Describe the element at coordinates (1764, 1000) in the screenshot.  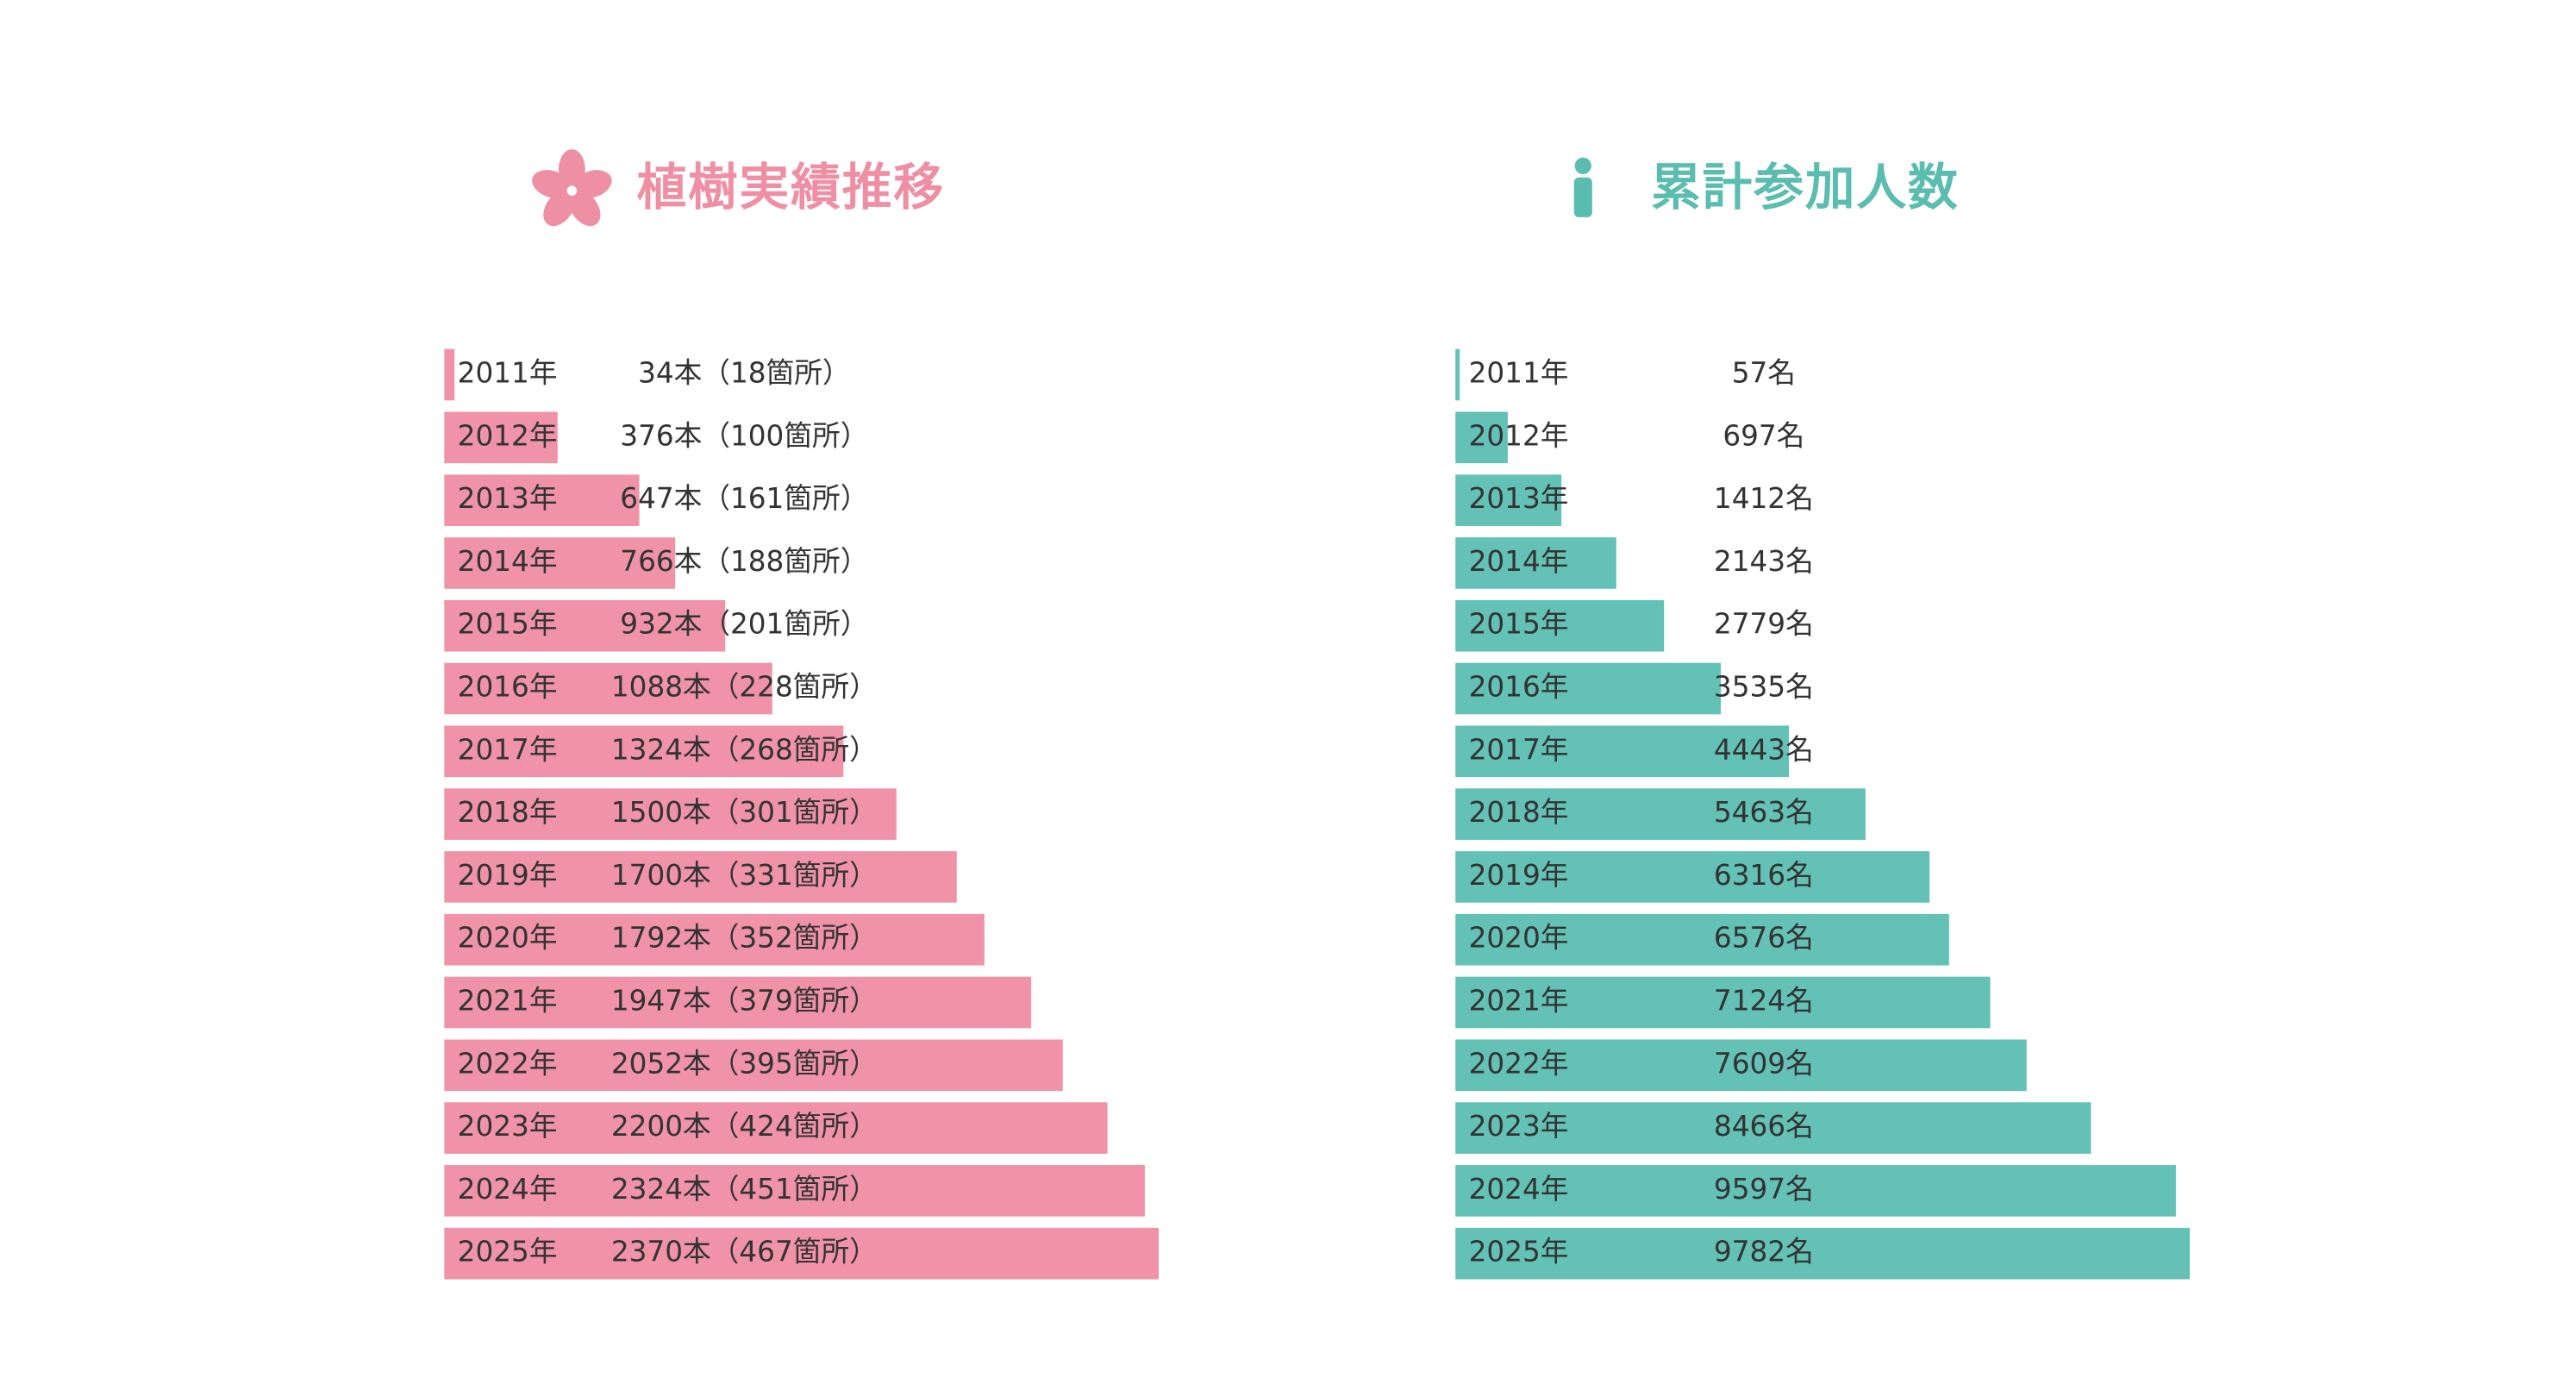
I see `value-label: 7124名` at that location.